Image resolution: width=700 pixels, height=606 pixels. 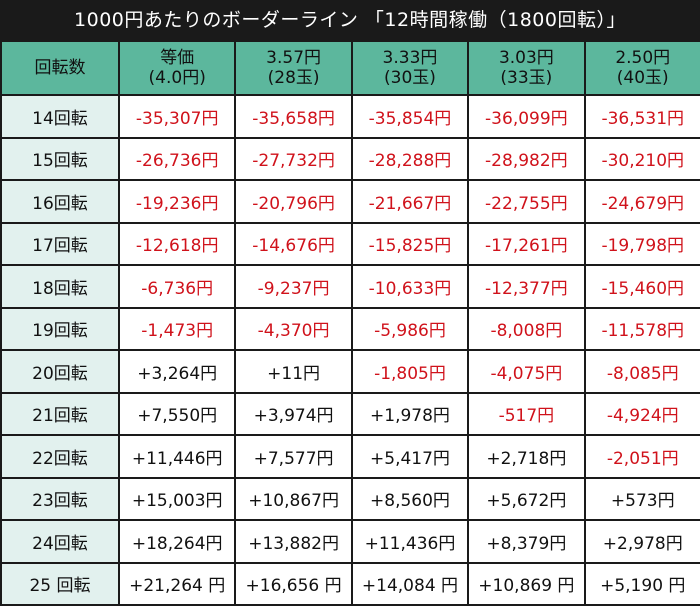 I want to click on table-row: 20回転 +3,264円 +11円 -1,805円 -4,075円 -8,085円, so click(x=350, y=371).